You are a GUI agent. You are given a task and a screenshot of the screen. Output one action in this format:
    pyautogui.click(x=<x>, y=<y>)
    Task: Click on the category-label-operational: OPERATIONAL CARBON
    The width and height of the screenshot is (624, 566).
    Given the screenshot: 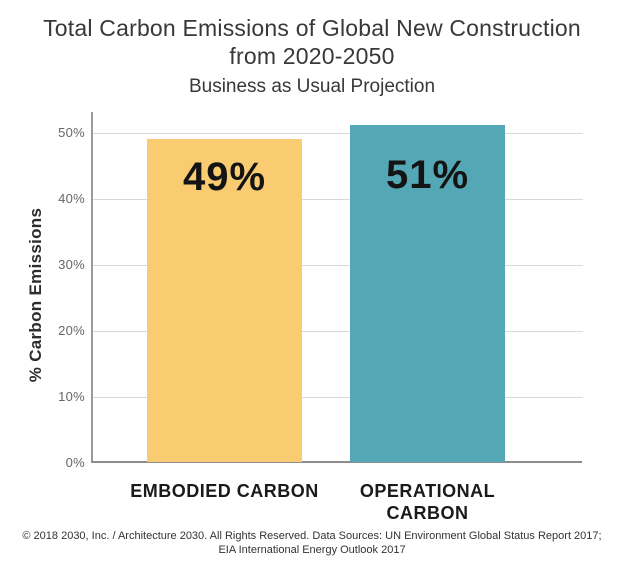 What is the action you would take?
    pyautogui.click(x=427, y=502)
    